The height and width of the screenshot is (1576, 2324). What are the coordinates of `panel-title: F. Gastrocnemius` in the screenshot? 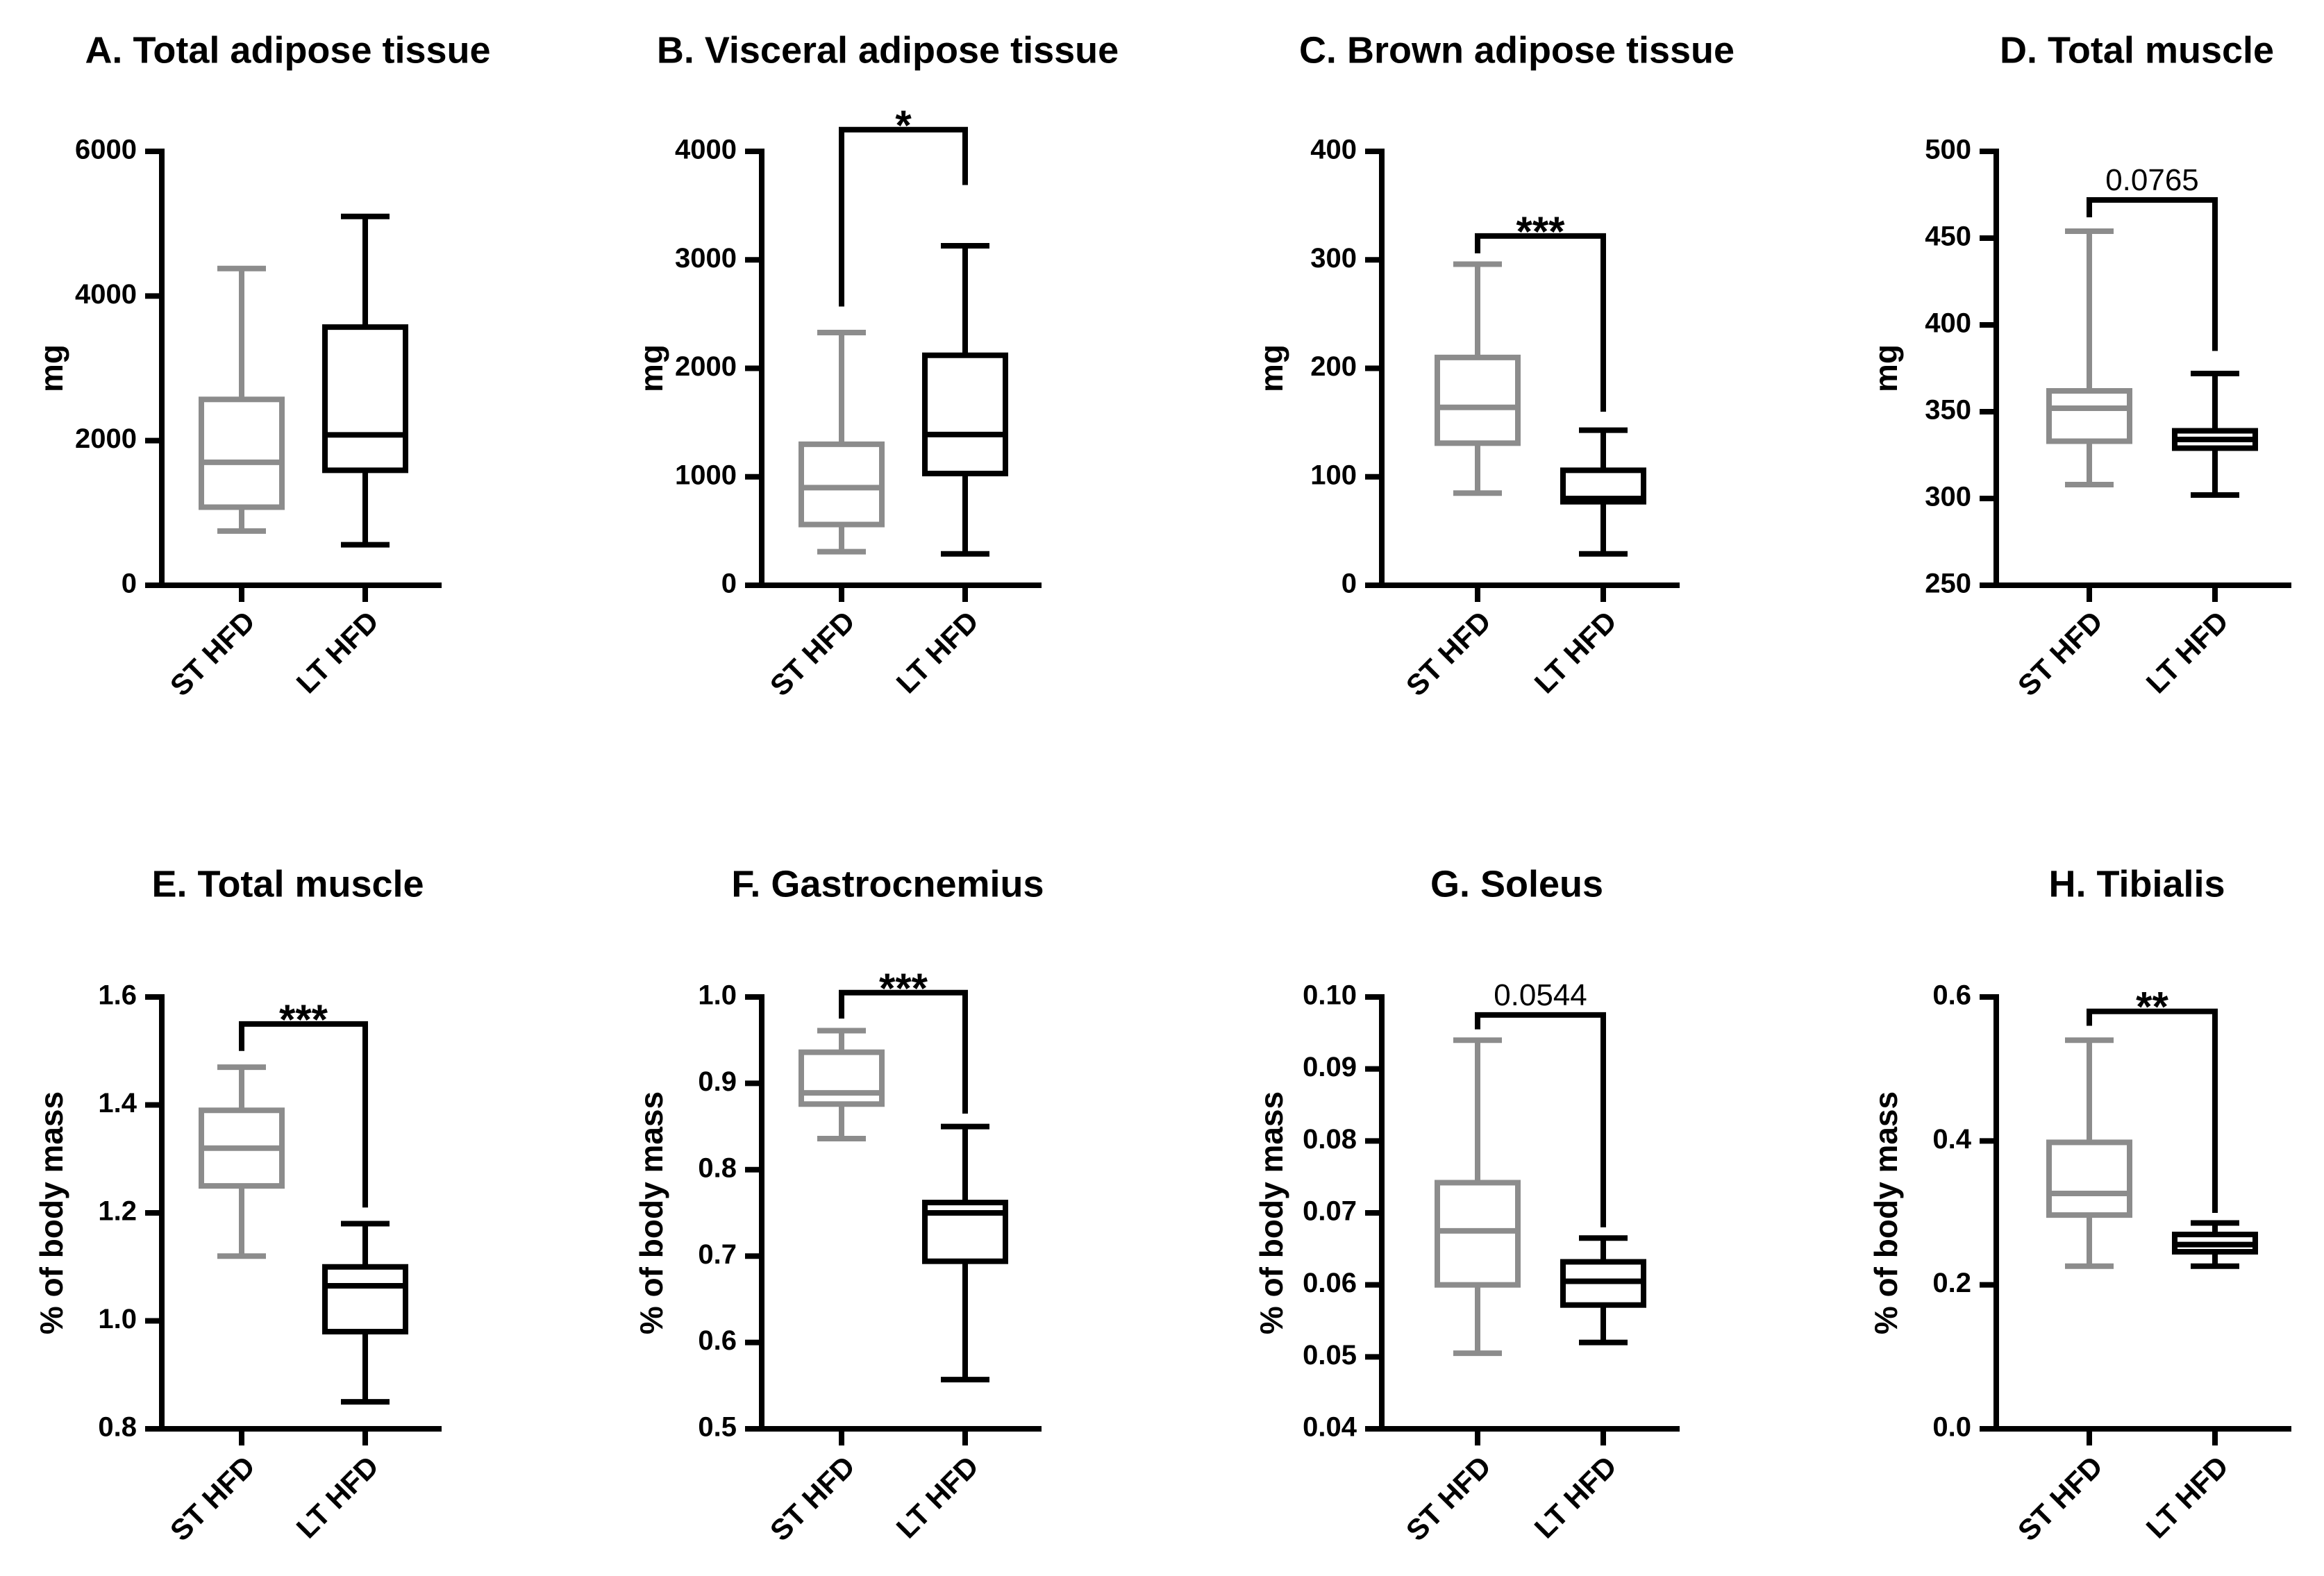 It's located at (887, 884).